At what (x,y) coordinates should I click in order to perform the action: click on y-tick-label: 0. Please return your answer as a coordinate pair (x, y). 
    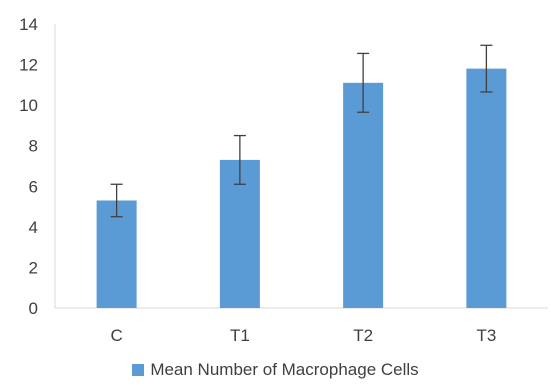
    Looking at the image, I should click on (33, 308).